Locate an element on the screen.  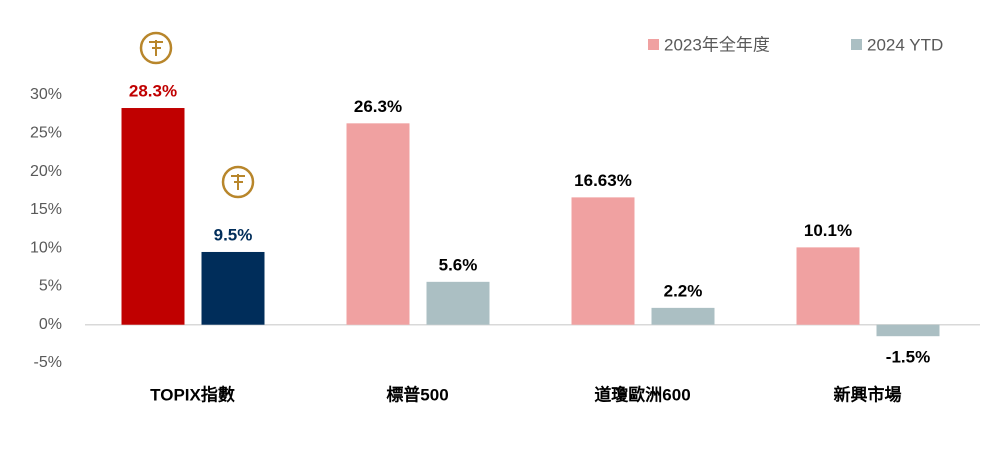
y-tick-label: 20% is located at coordinates (46, 171).